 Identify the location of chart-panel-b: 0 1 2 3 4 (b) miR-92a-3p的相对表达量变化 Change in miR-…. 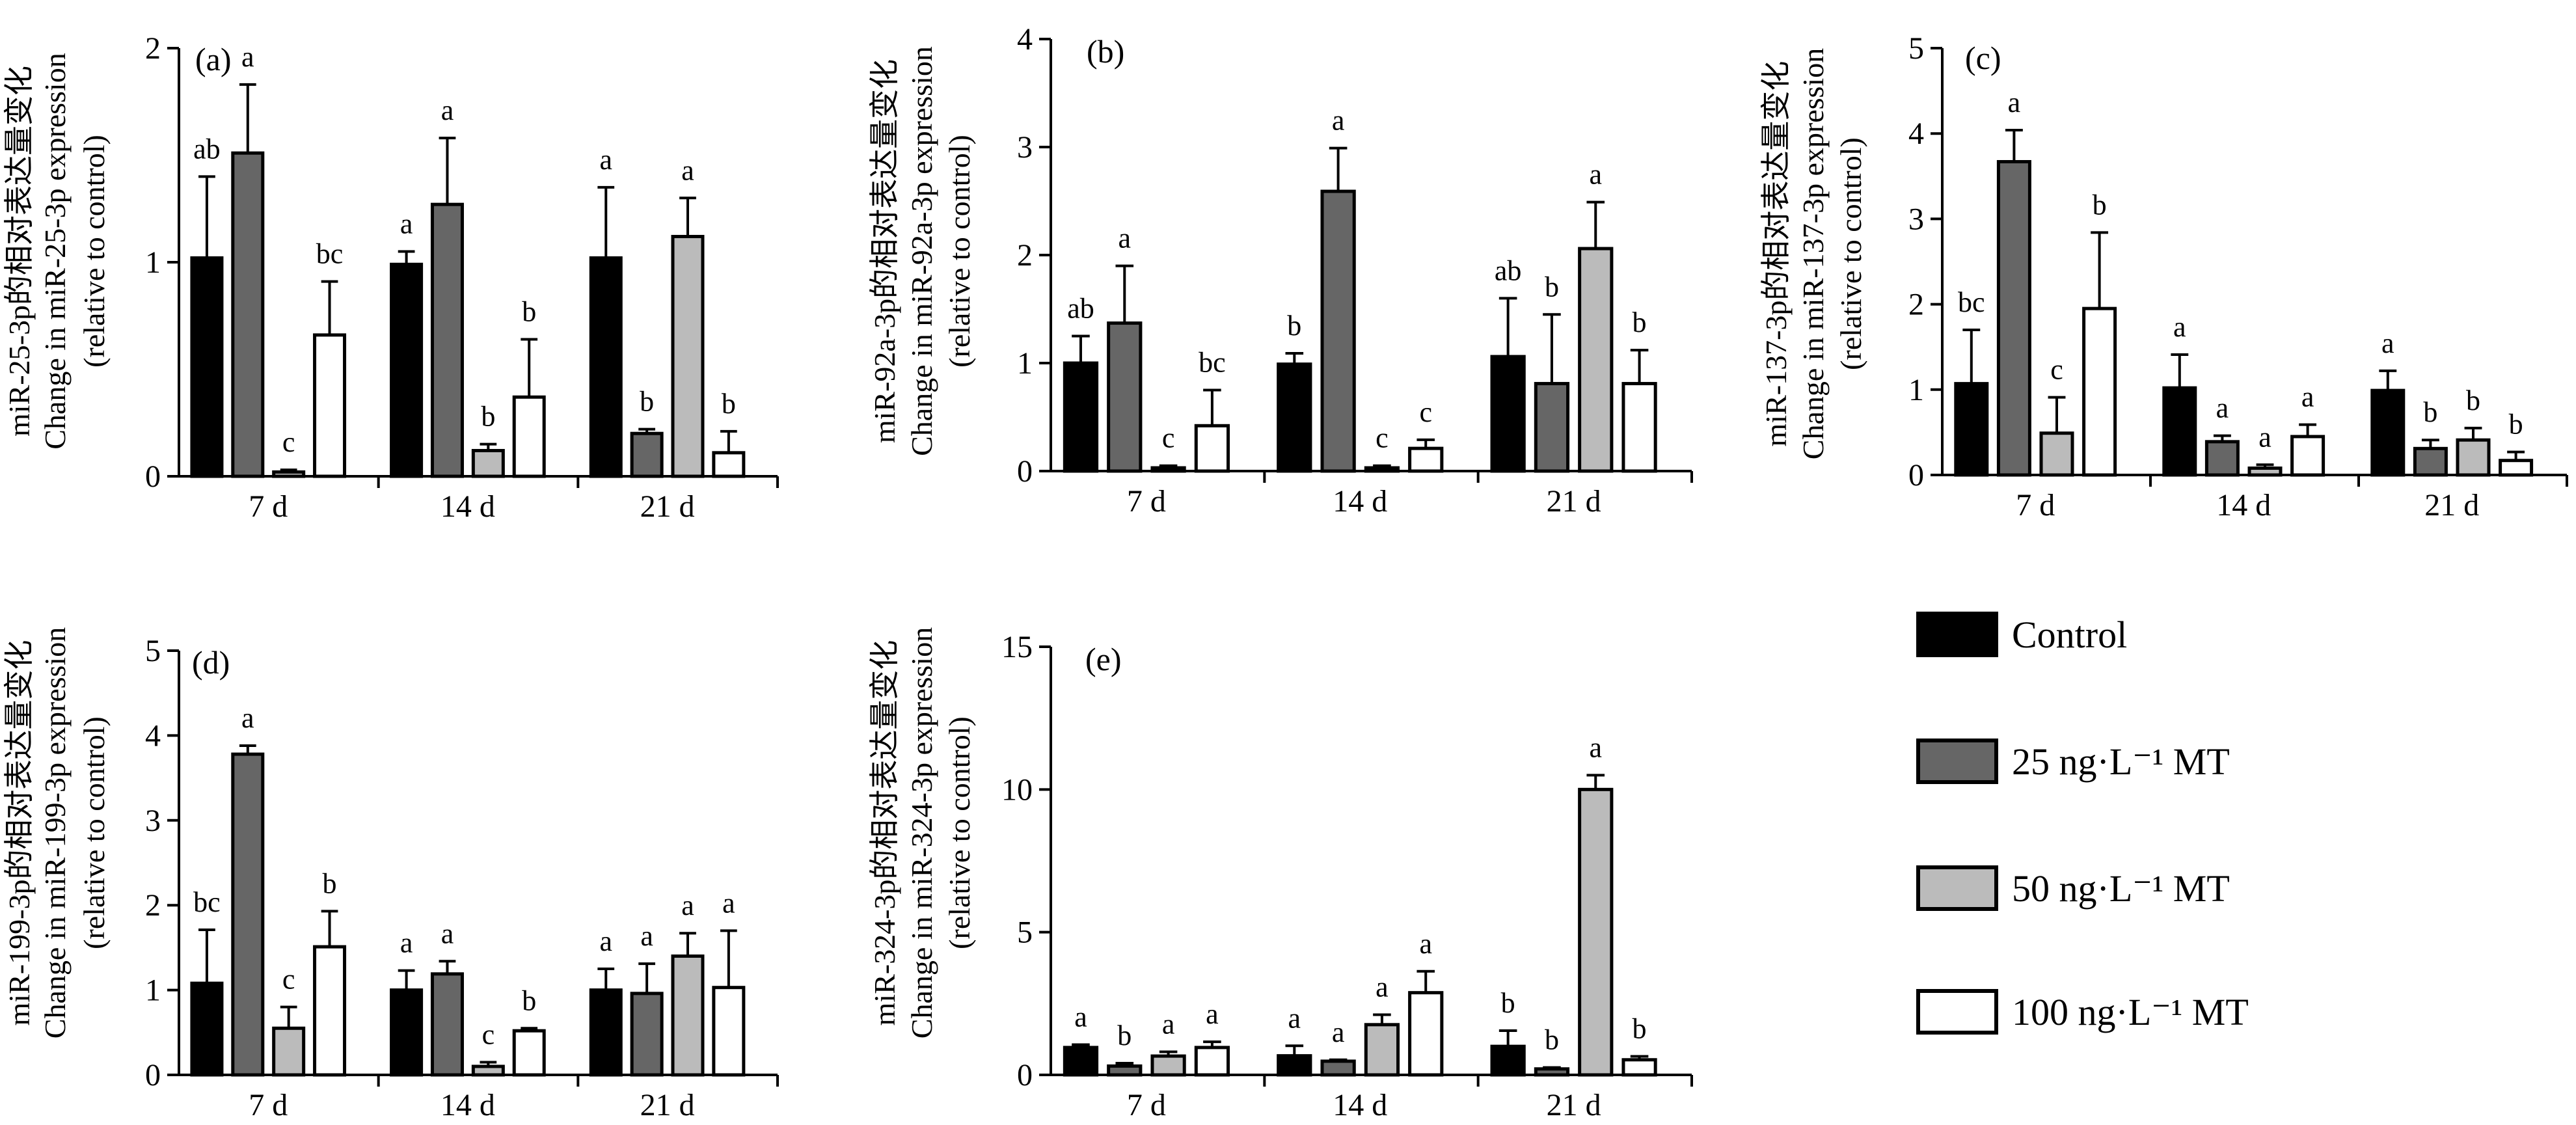
(1280, 270).